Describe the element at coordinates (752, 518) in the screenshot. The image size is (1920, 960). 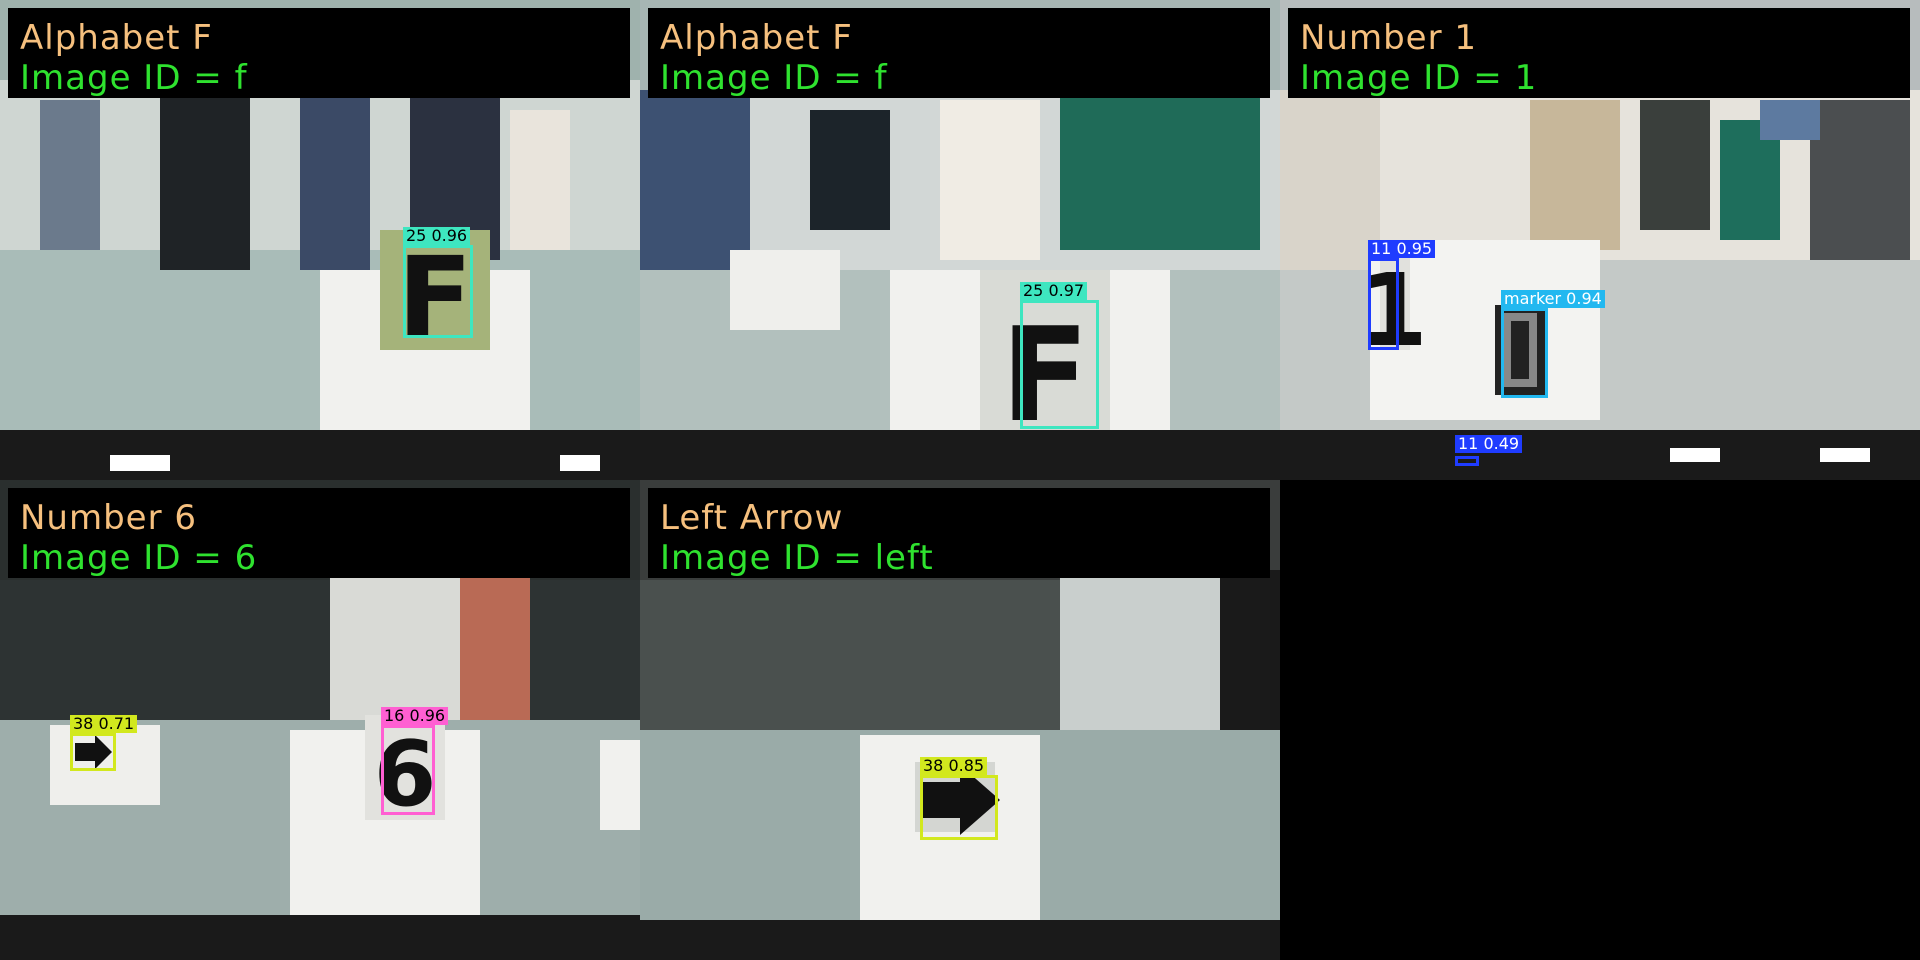
I see `caption-title: Left Arrow` at that location.